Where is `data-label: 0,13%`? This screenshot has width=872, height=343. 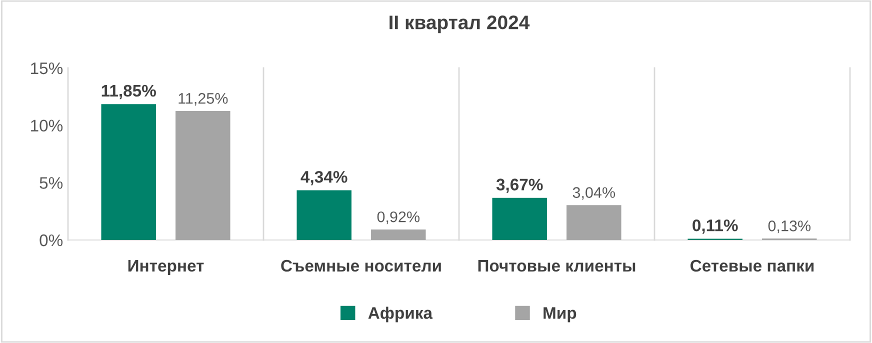
data-label: 0,13% is located at coordinates (789, 227).